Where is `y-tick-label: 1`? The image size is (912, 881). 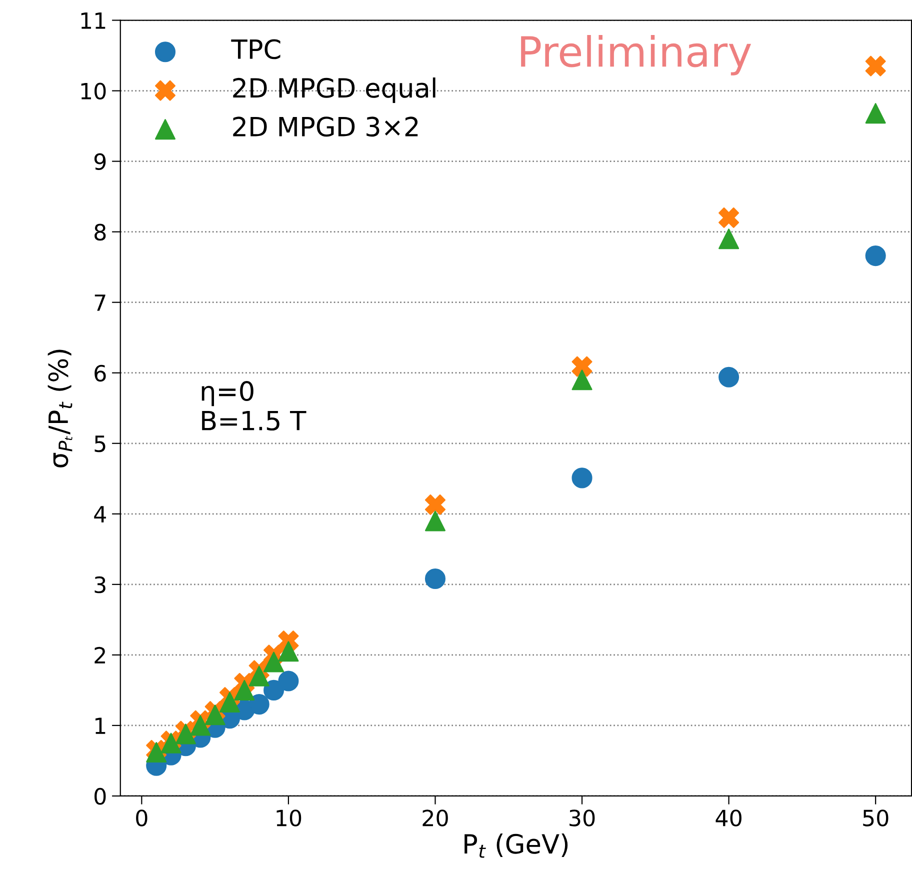
y-tick-label: 1 is located at coordinates (100, 726).